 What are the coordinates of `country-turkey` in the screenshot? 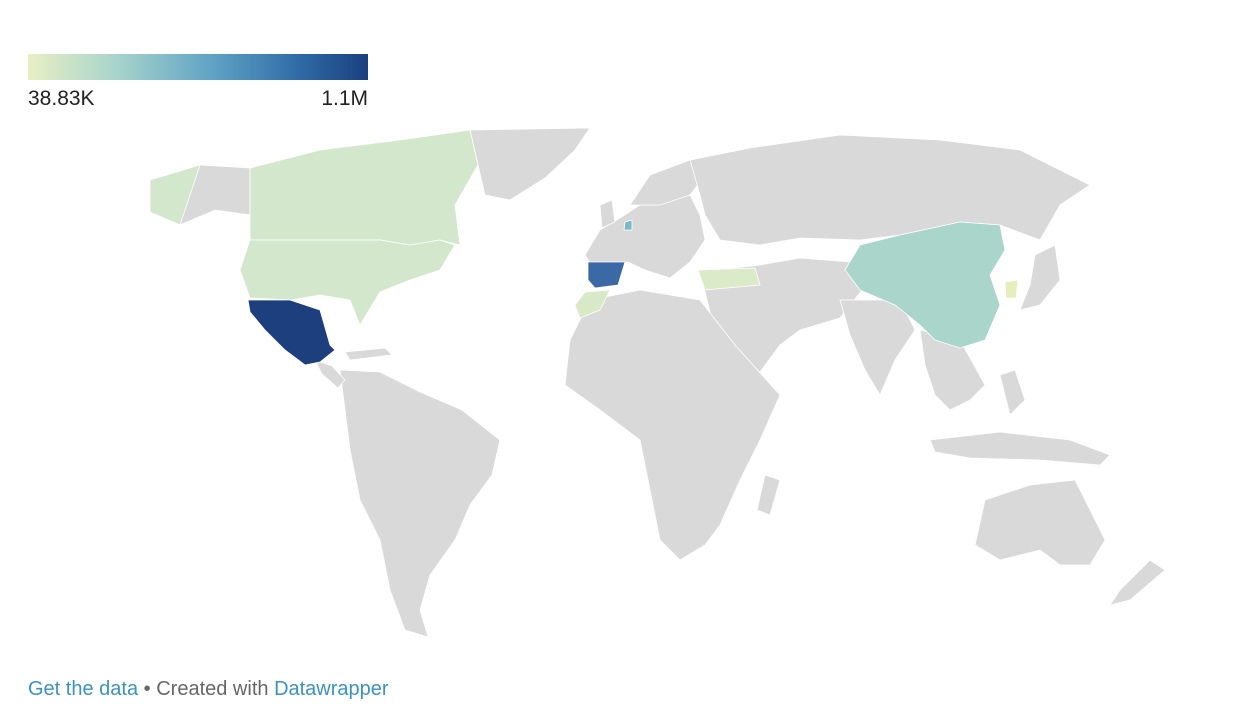 It's located at (729, 279).